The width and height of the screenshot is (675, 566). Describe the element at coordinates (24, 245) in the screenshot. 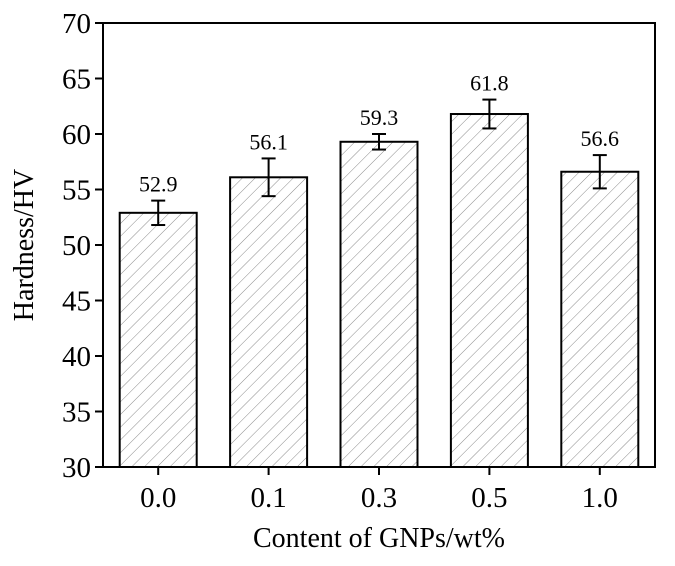

I see `y-axis-title: Hardness/HV` at that location.